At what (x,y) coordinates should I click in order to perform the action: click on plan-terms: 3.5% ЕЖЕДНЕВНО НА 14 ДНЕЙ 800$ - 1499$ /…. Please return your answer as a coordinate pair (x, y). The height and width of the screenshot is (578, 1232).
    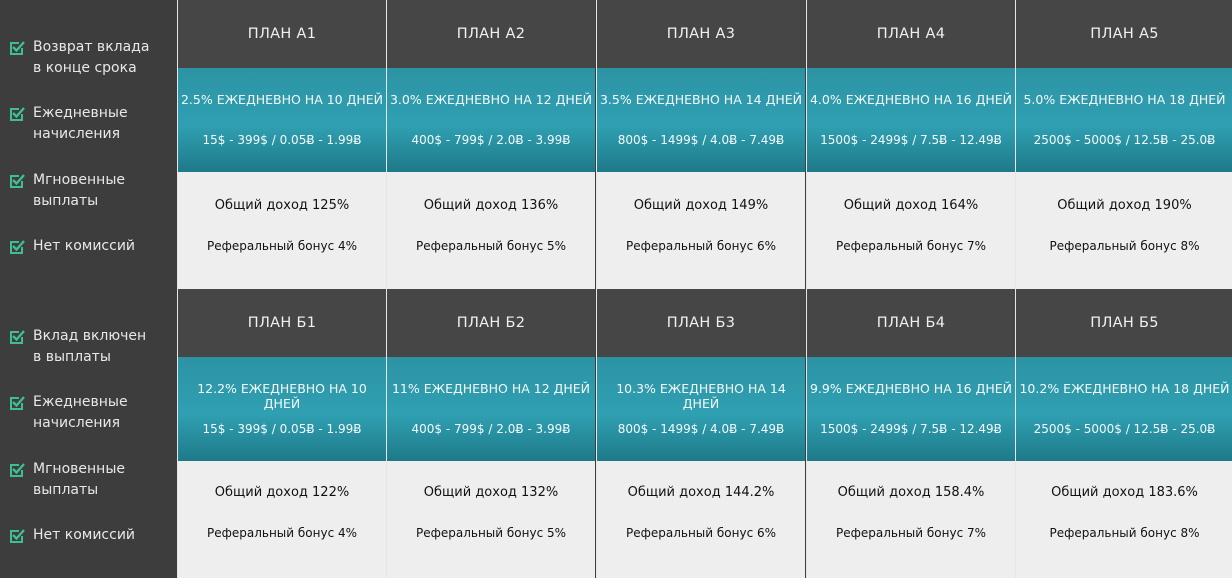
    Looking at the image, I should click on (701, 120).